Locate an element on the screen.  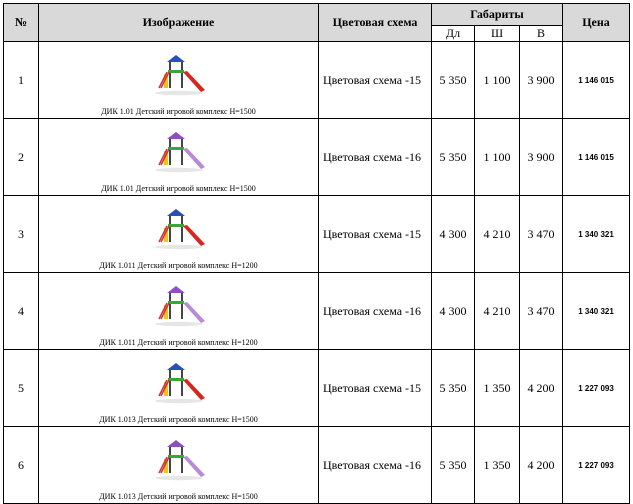
header-length: Дл is located at coordinates (453, 33).